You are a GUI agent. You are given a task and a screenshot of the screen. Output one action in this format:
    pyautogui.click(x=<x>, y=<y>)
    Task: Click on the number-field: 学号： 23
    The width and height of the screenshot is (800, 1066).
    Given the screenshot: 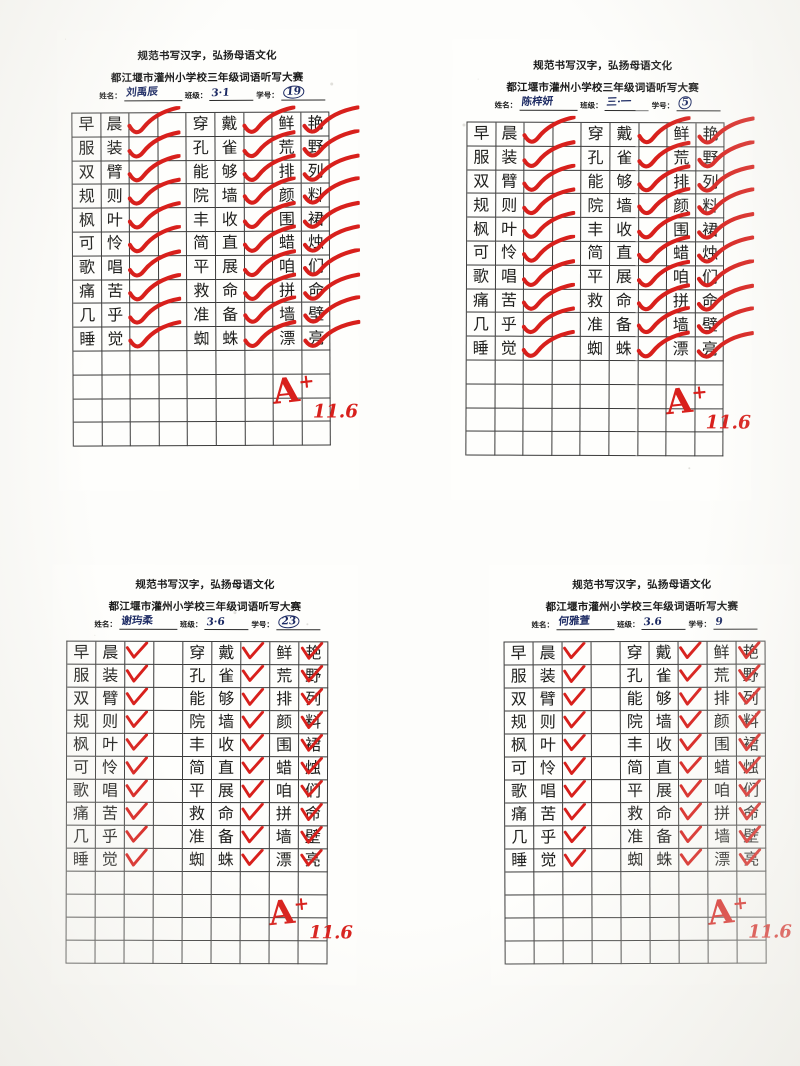 What is the action you would take?
    pyautogui.click(x=285, y=622)
    